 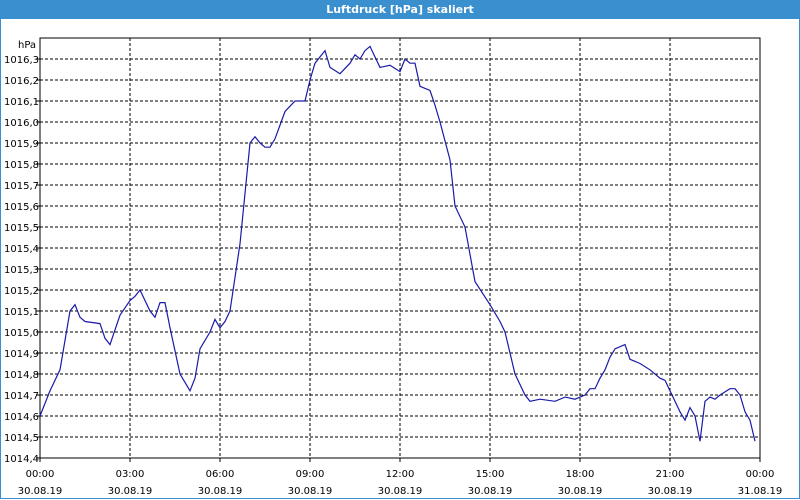 What do you see at coordinates (21, 270) in the screenshot?
I see `y-tick-label: 1015,3` at bounding box center [21, 270].